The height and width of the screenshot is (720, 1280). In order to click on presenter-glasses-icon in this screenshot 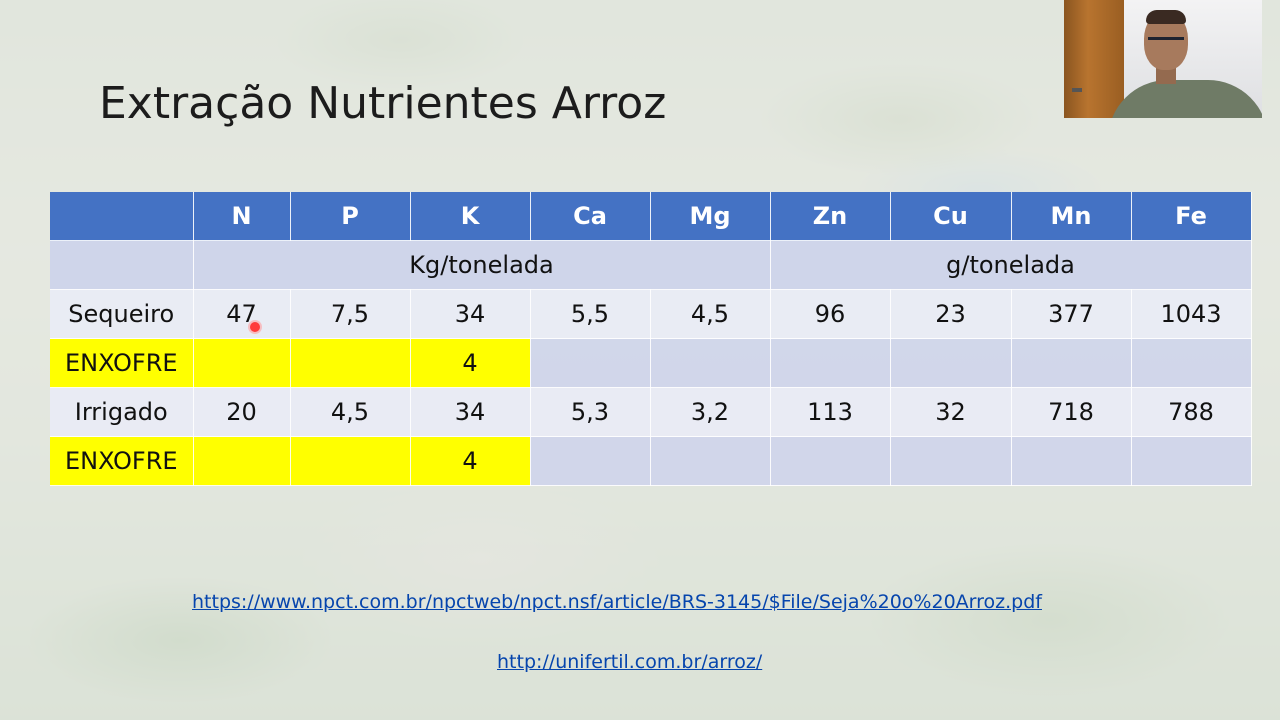, I will do `click(1166, 42)`.